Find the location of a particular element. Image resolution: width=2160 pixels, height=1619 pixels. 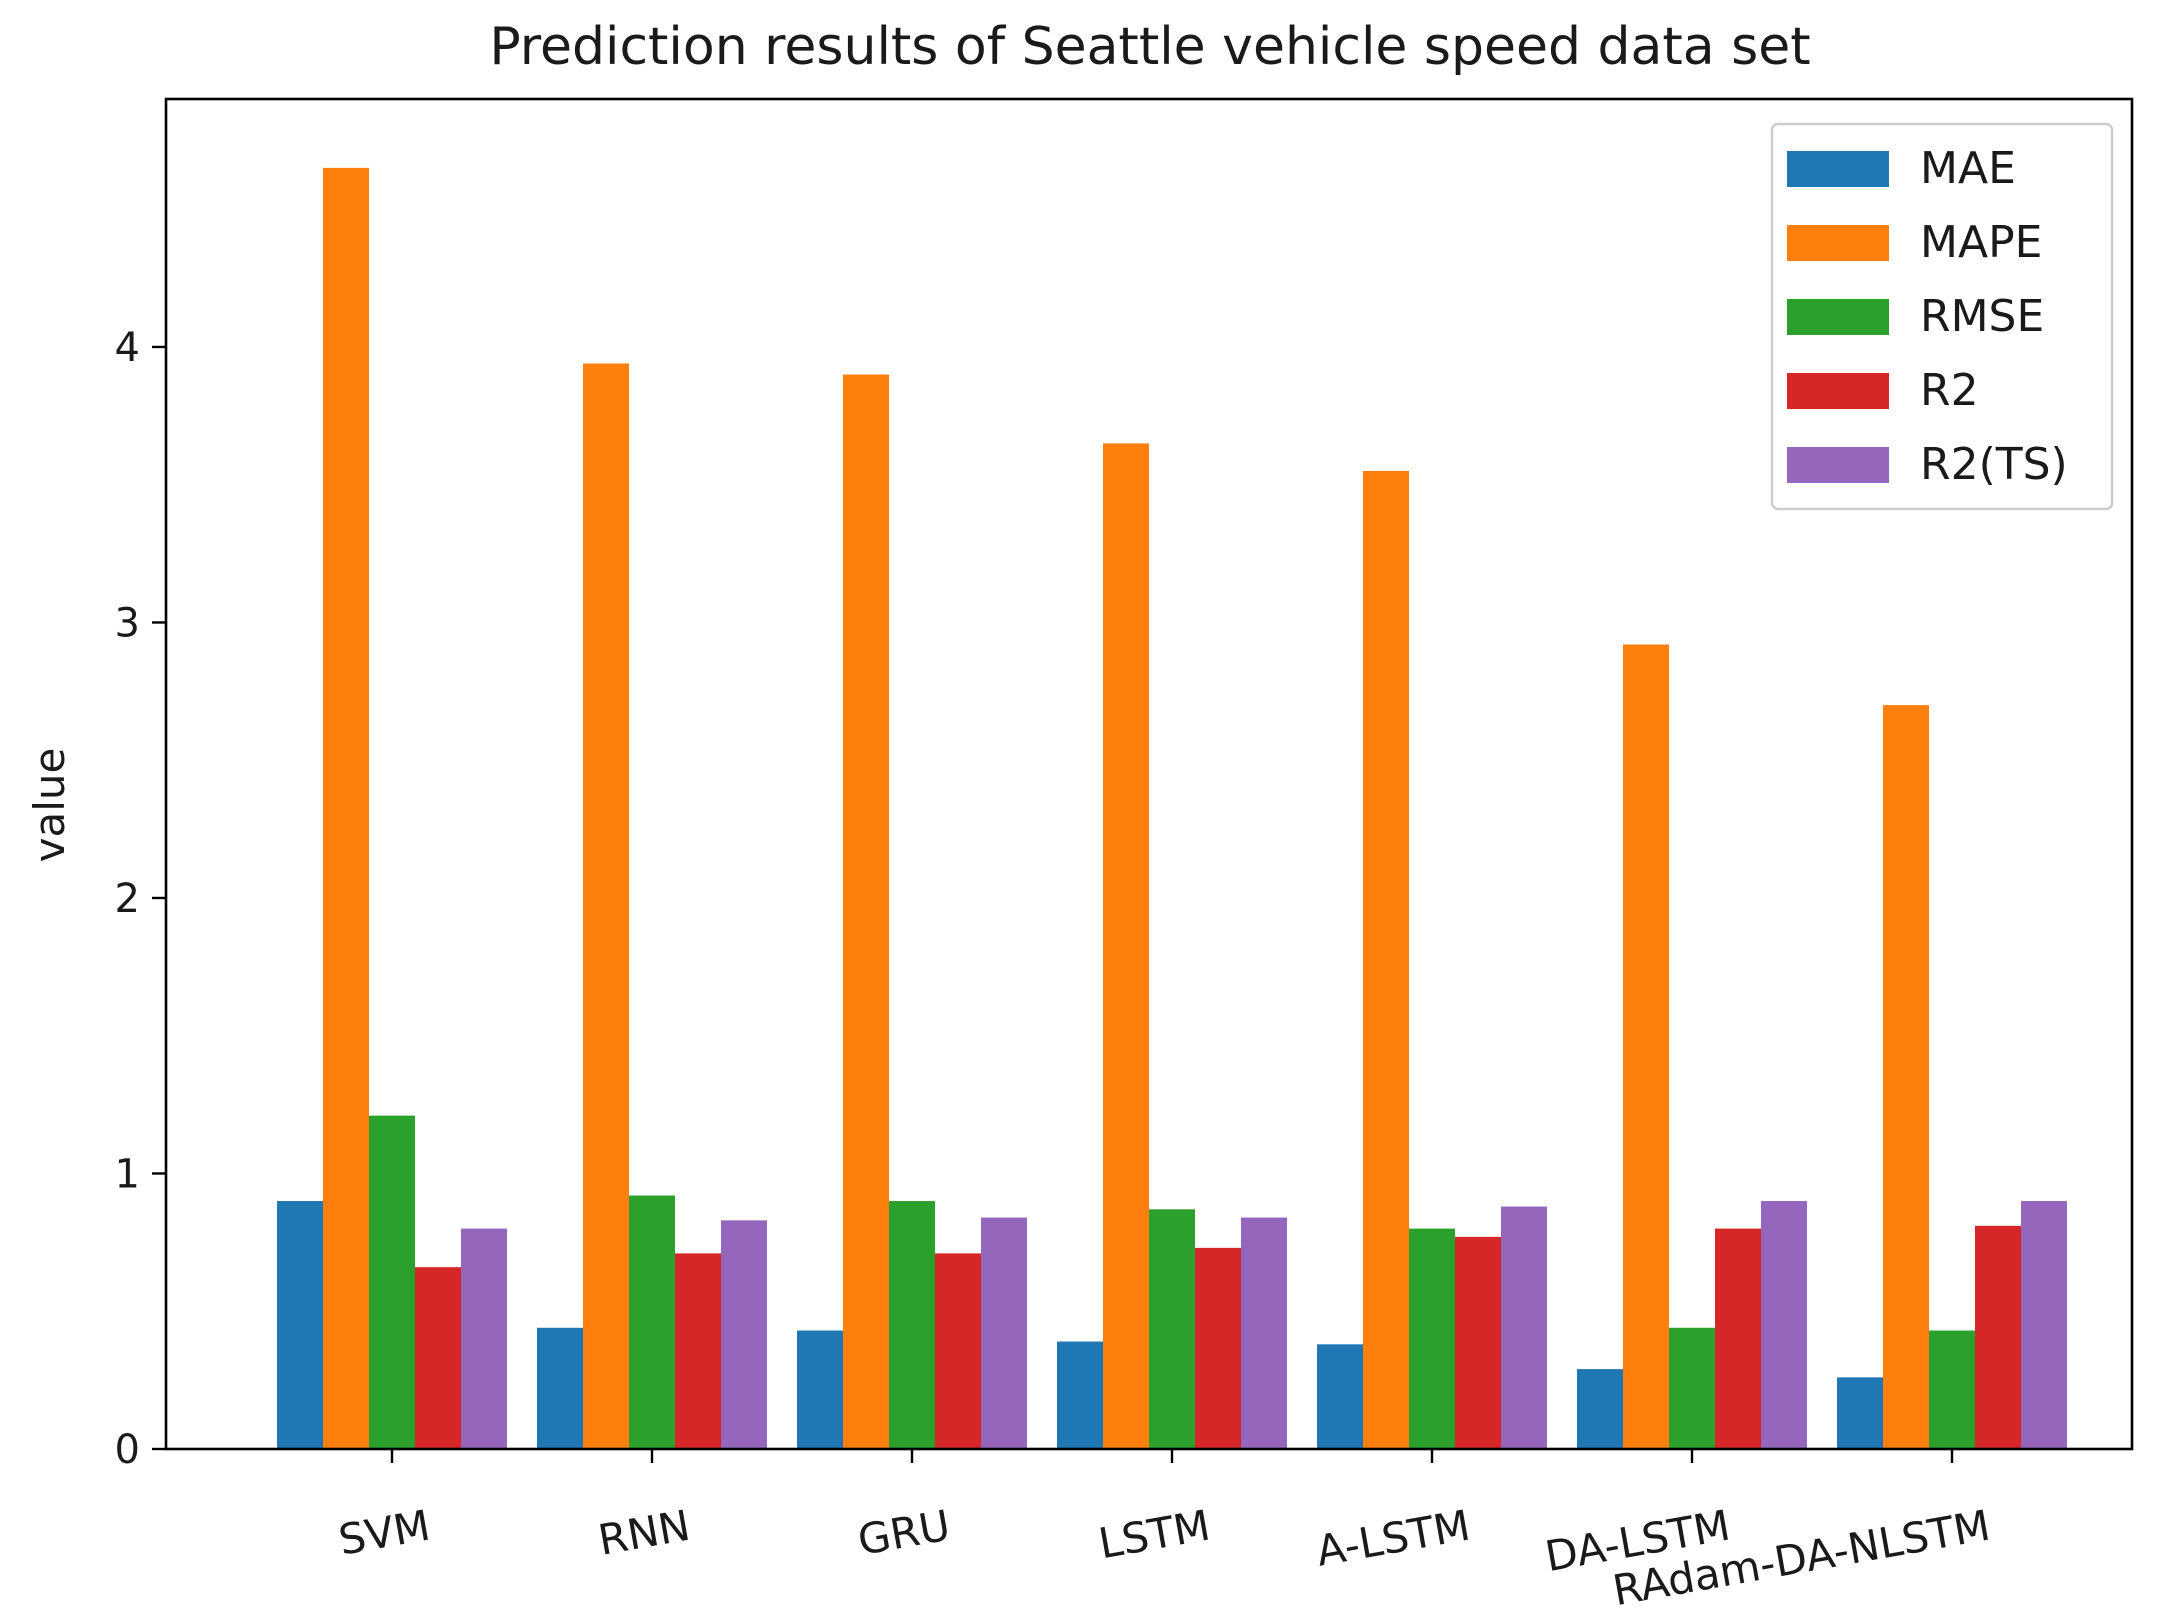

bar-rmse-da-lstm is located at coordinates (1692, 1388).